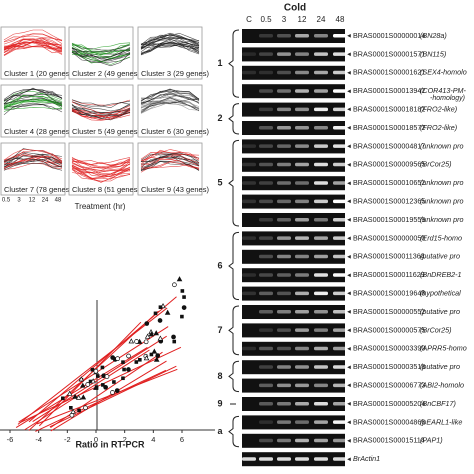 This screenshot has width=474, height=474. Describe the element at coordinates (6, 201) in the screenshot. I see `cluster-x-tick: 0.5` at that location.